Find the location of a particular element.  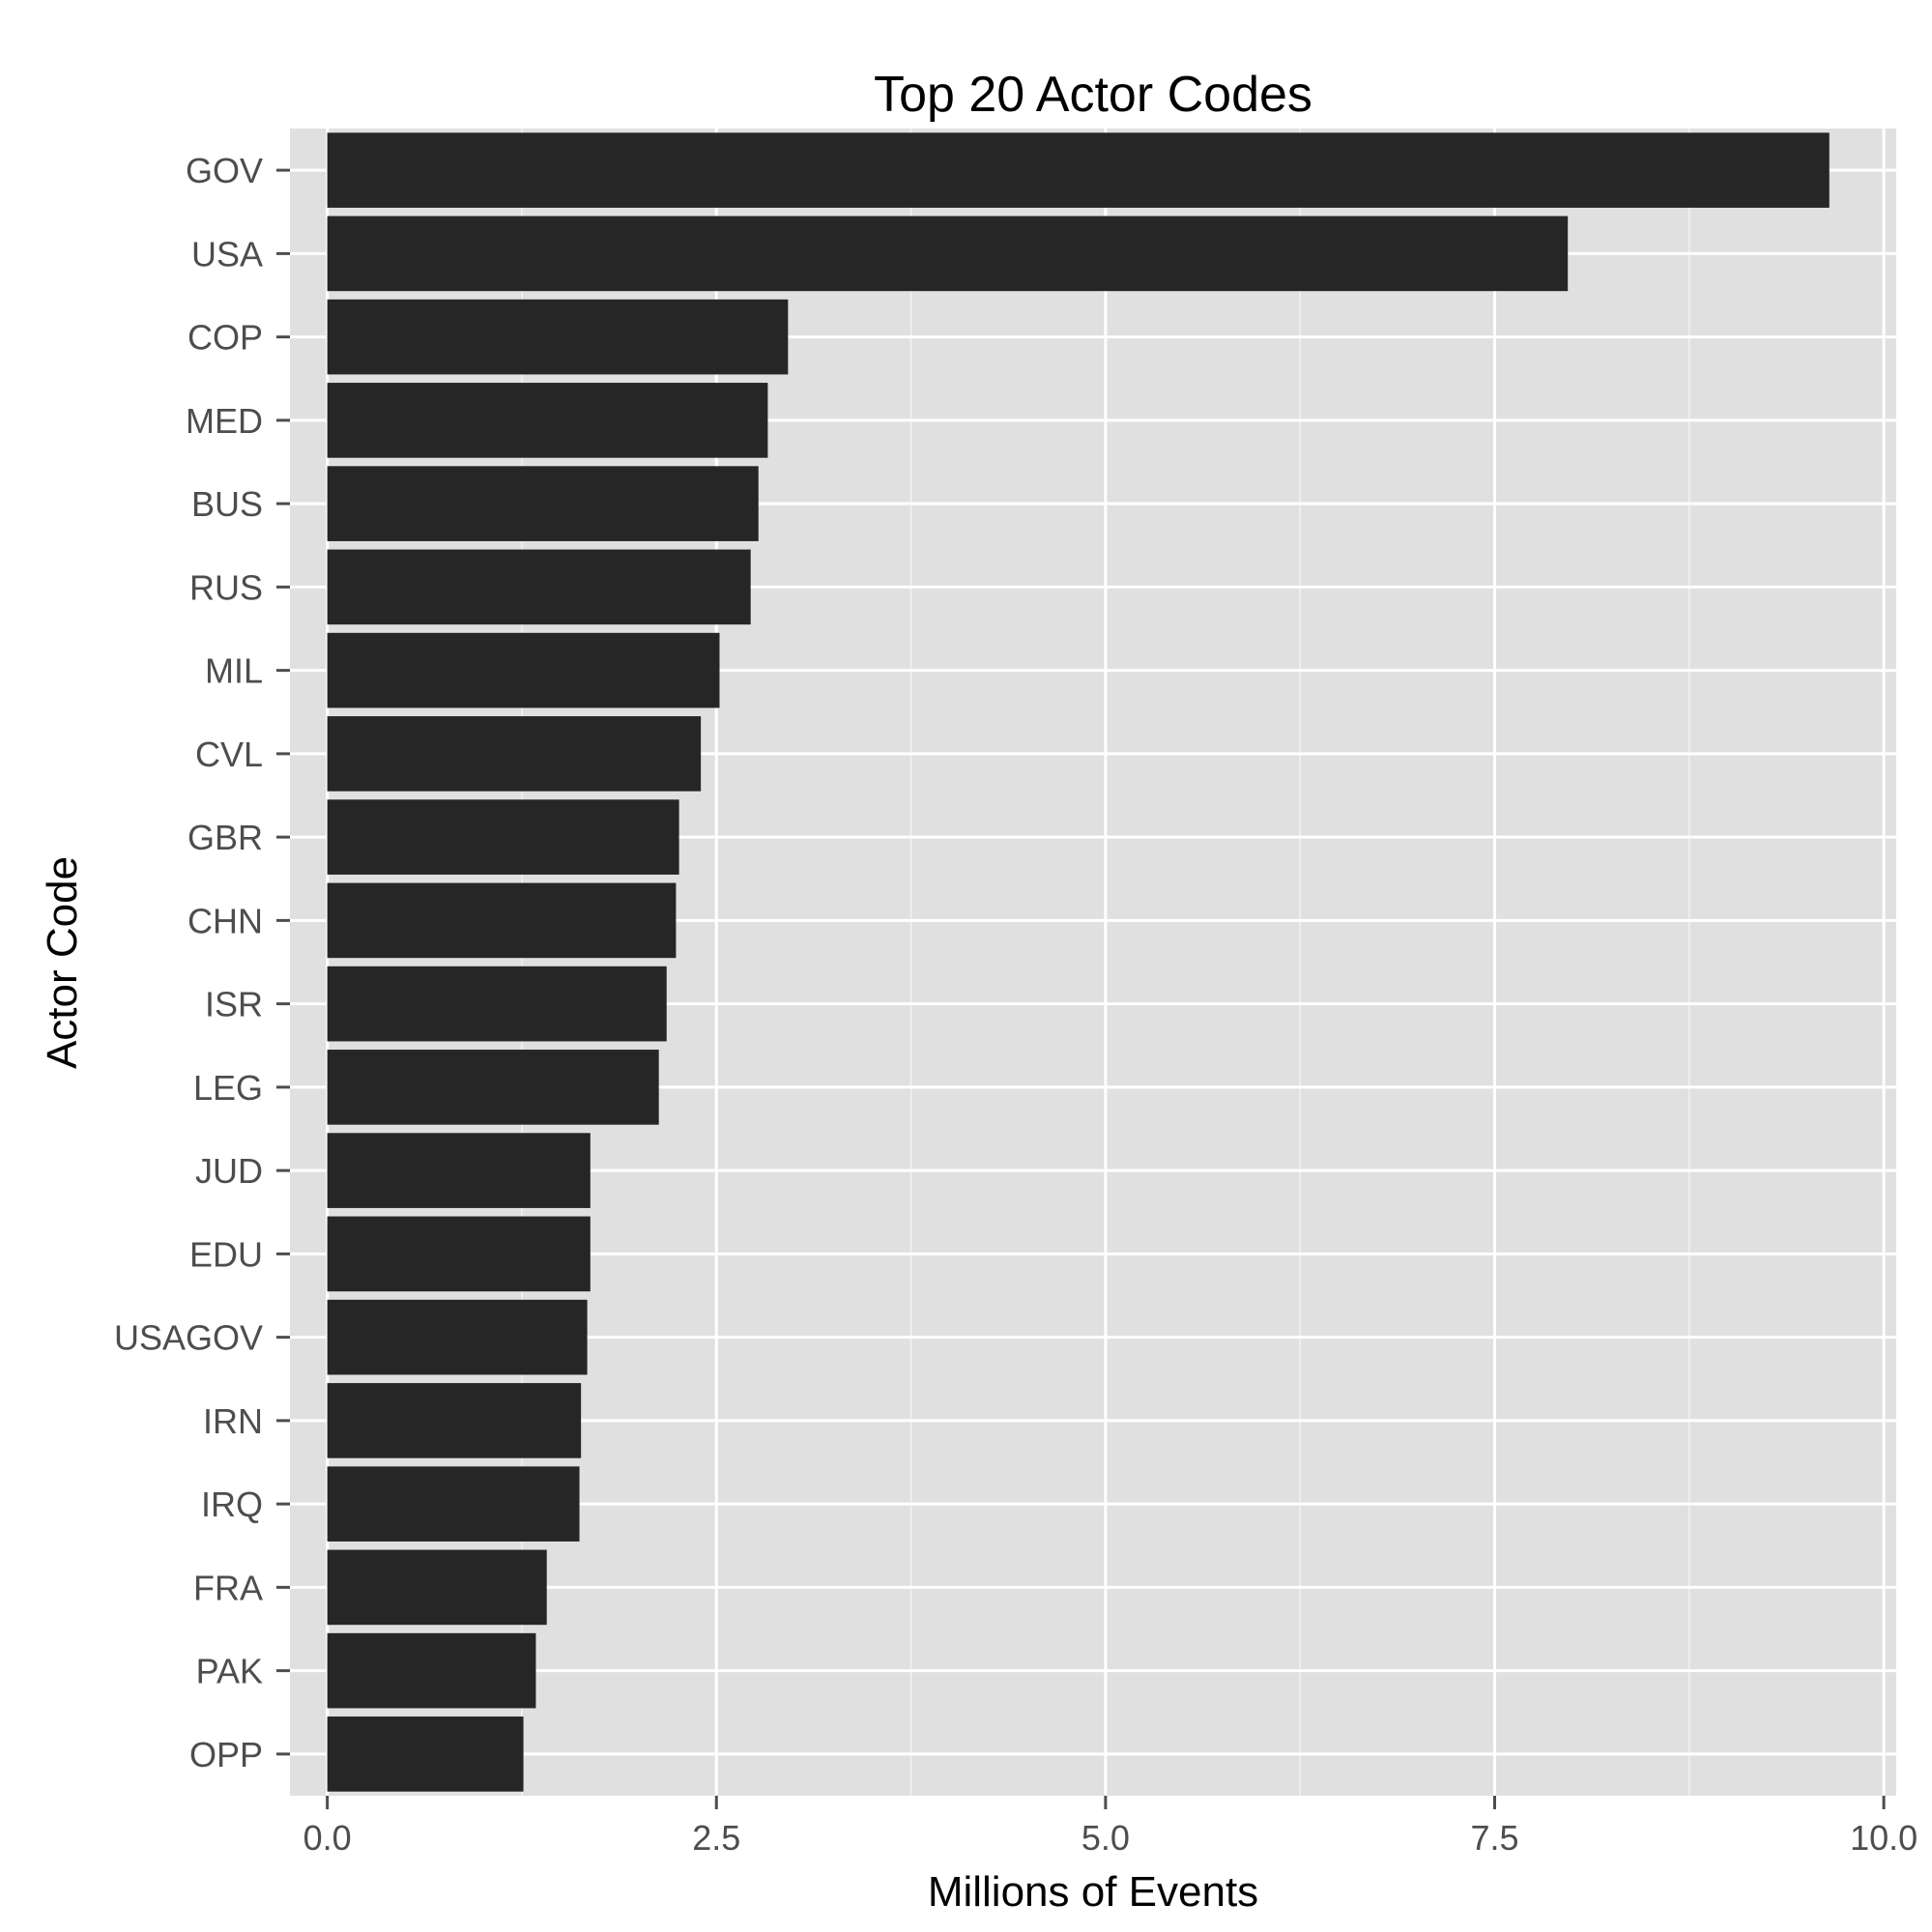

bar-mil is located at coordinates (523, 670).